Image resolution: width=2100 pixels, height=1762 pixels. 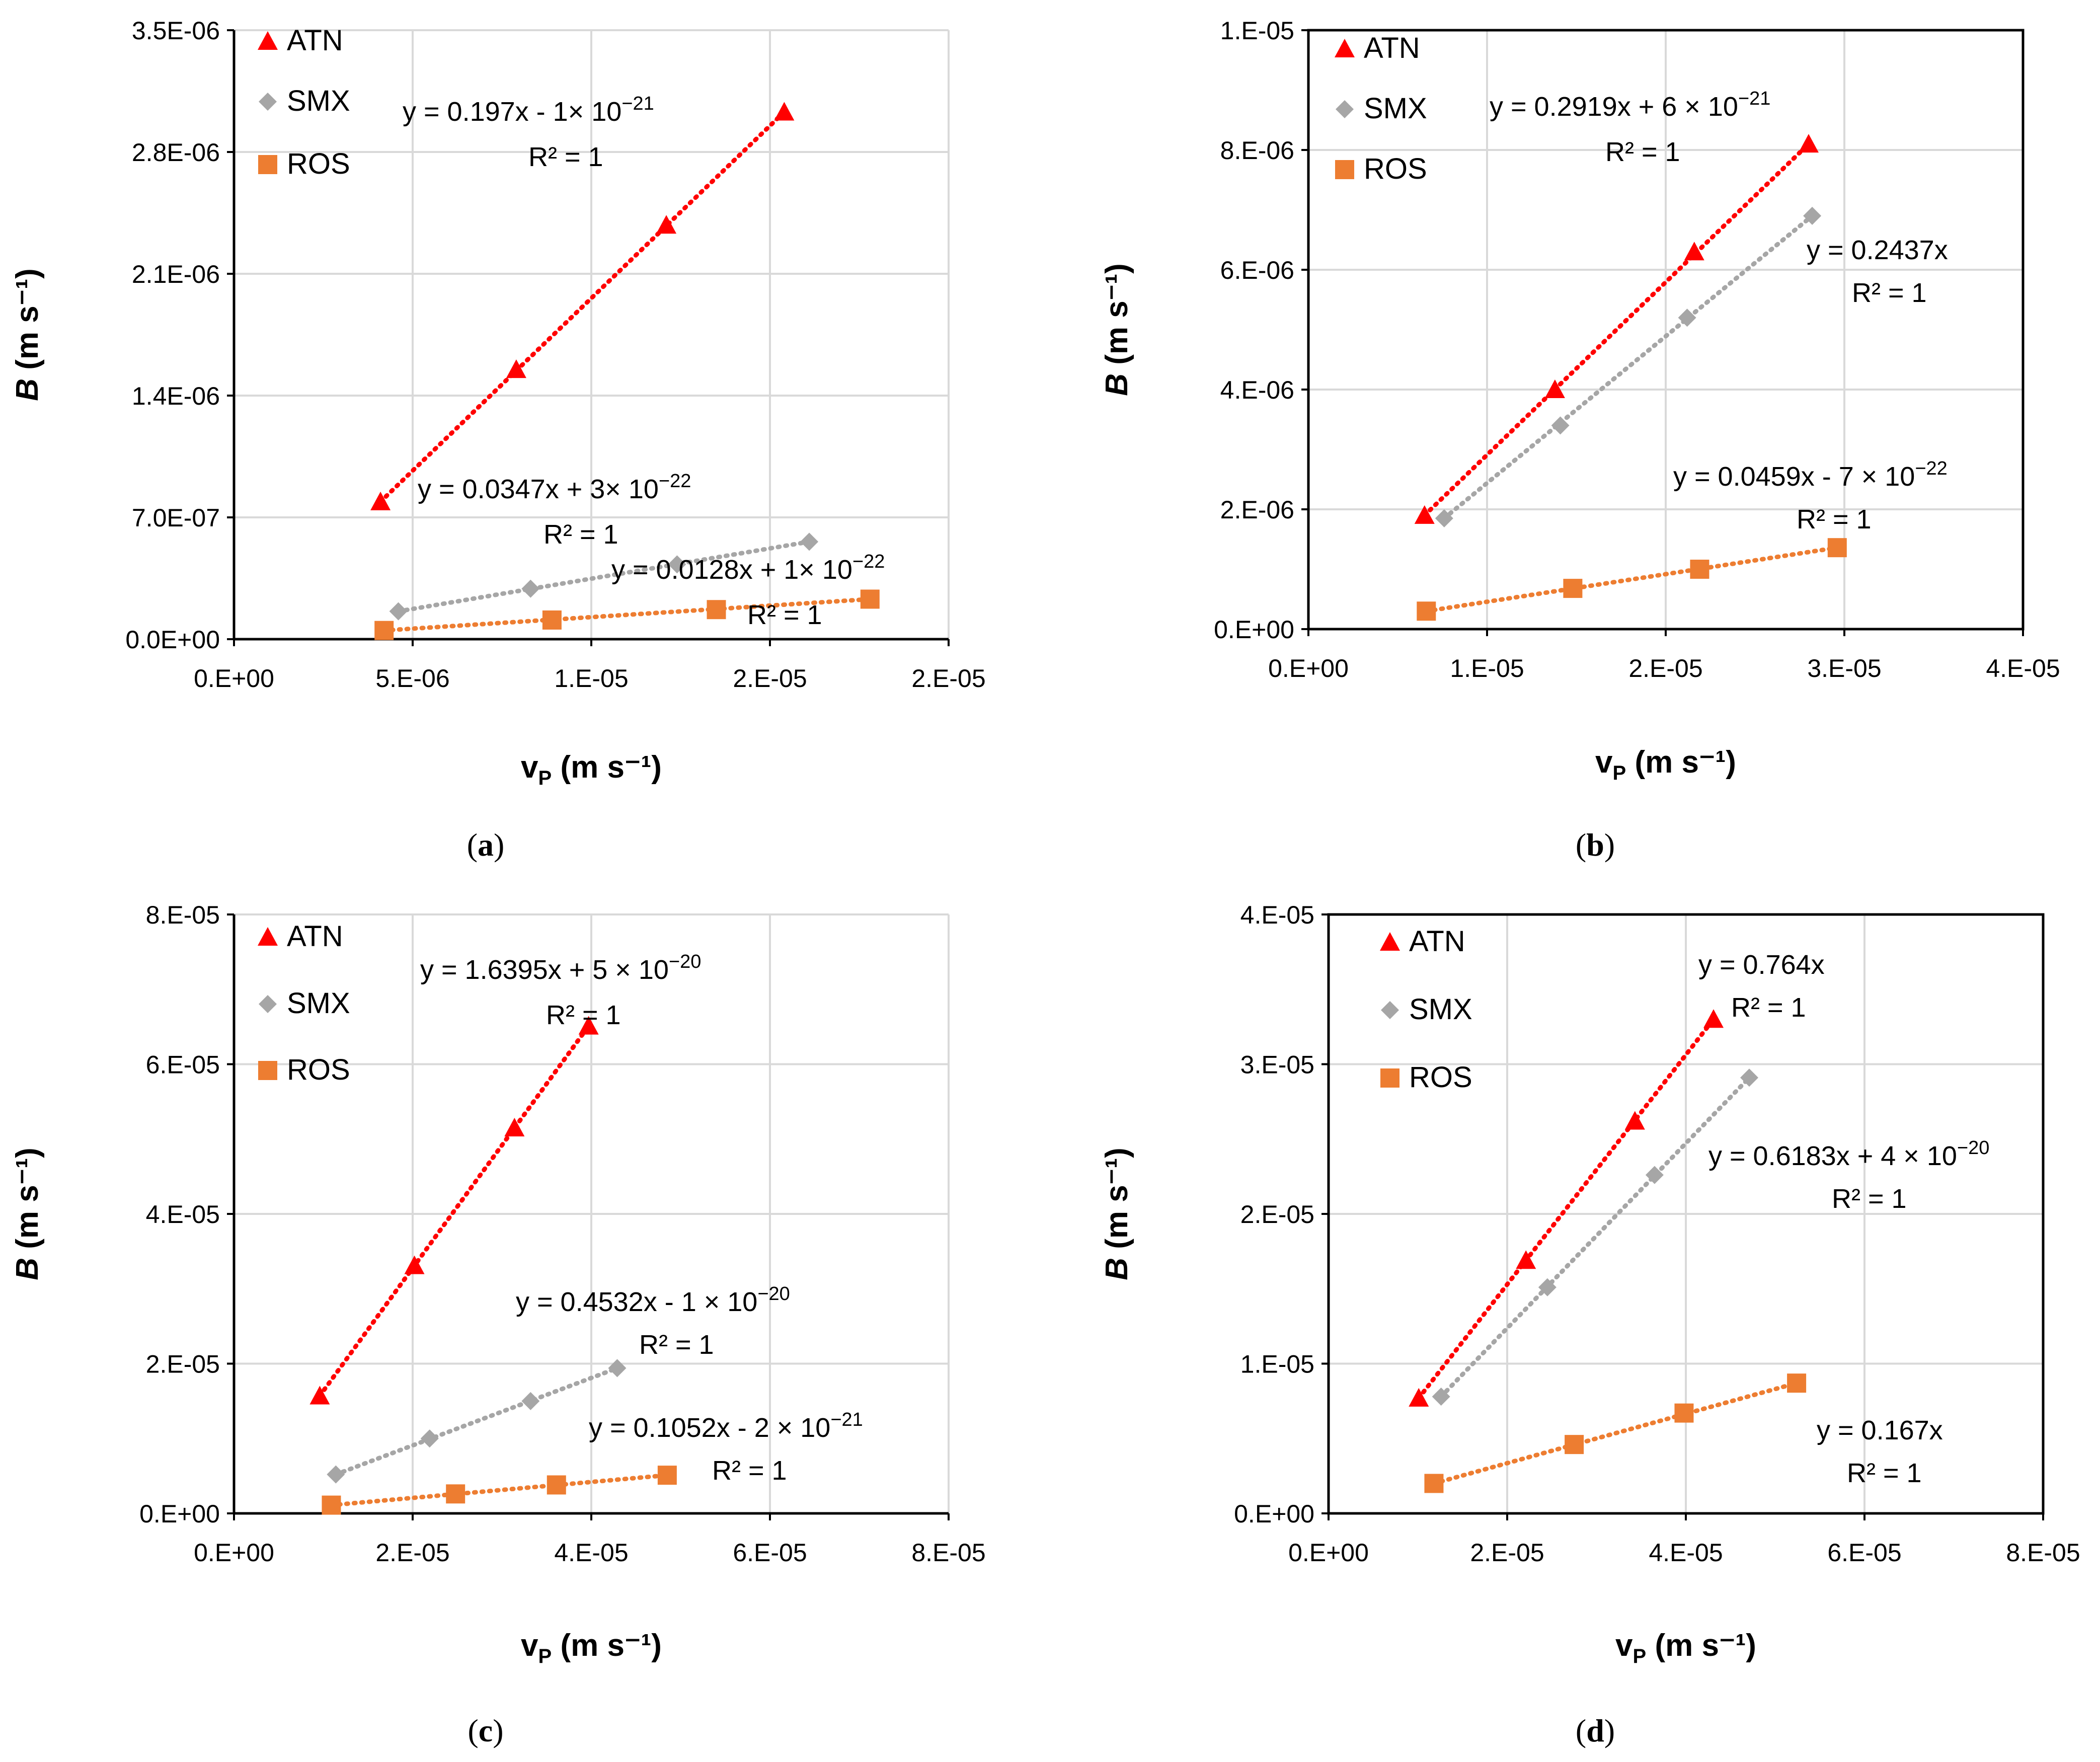 I want to click on panel-caption: (c), so click(x=485, y=1730).